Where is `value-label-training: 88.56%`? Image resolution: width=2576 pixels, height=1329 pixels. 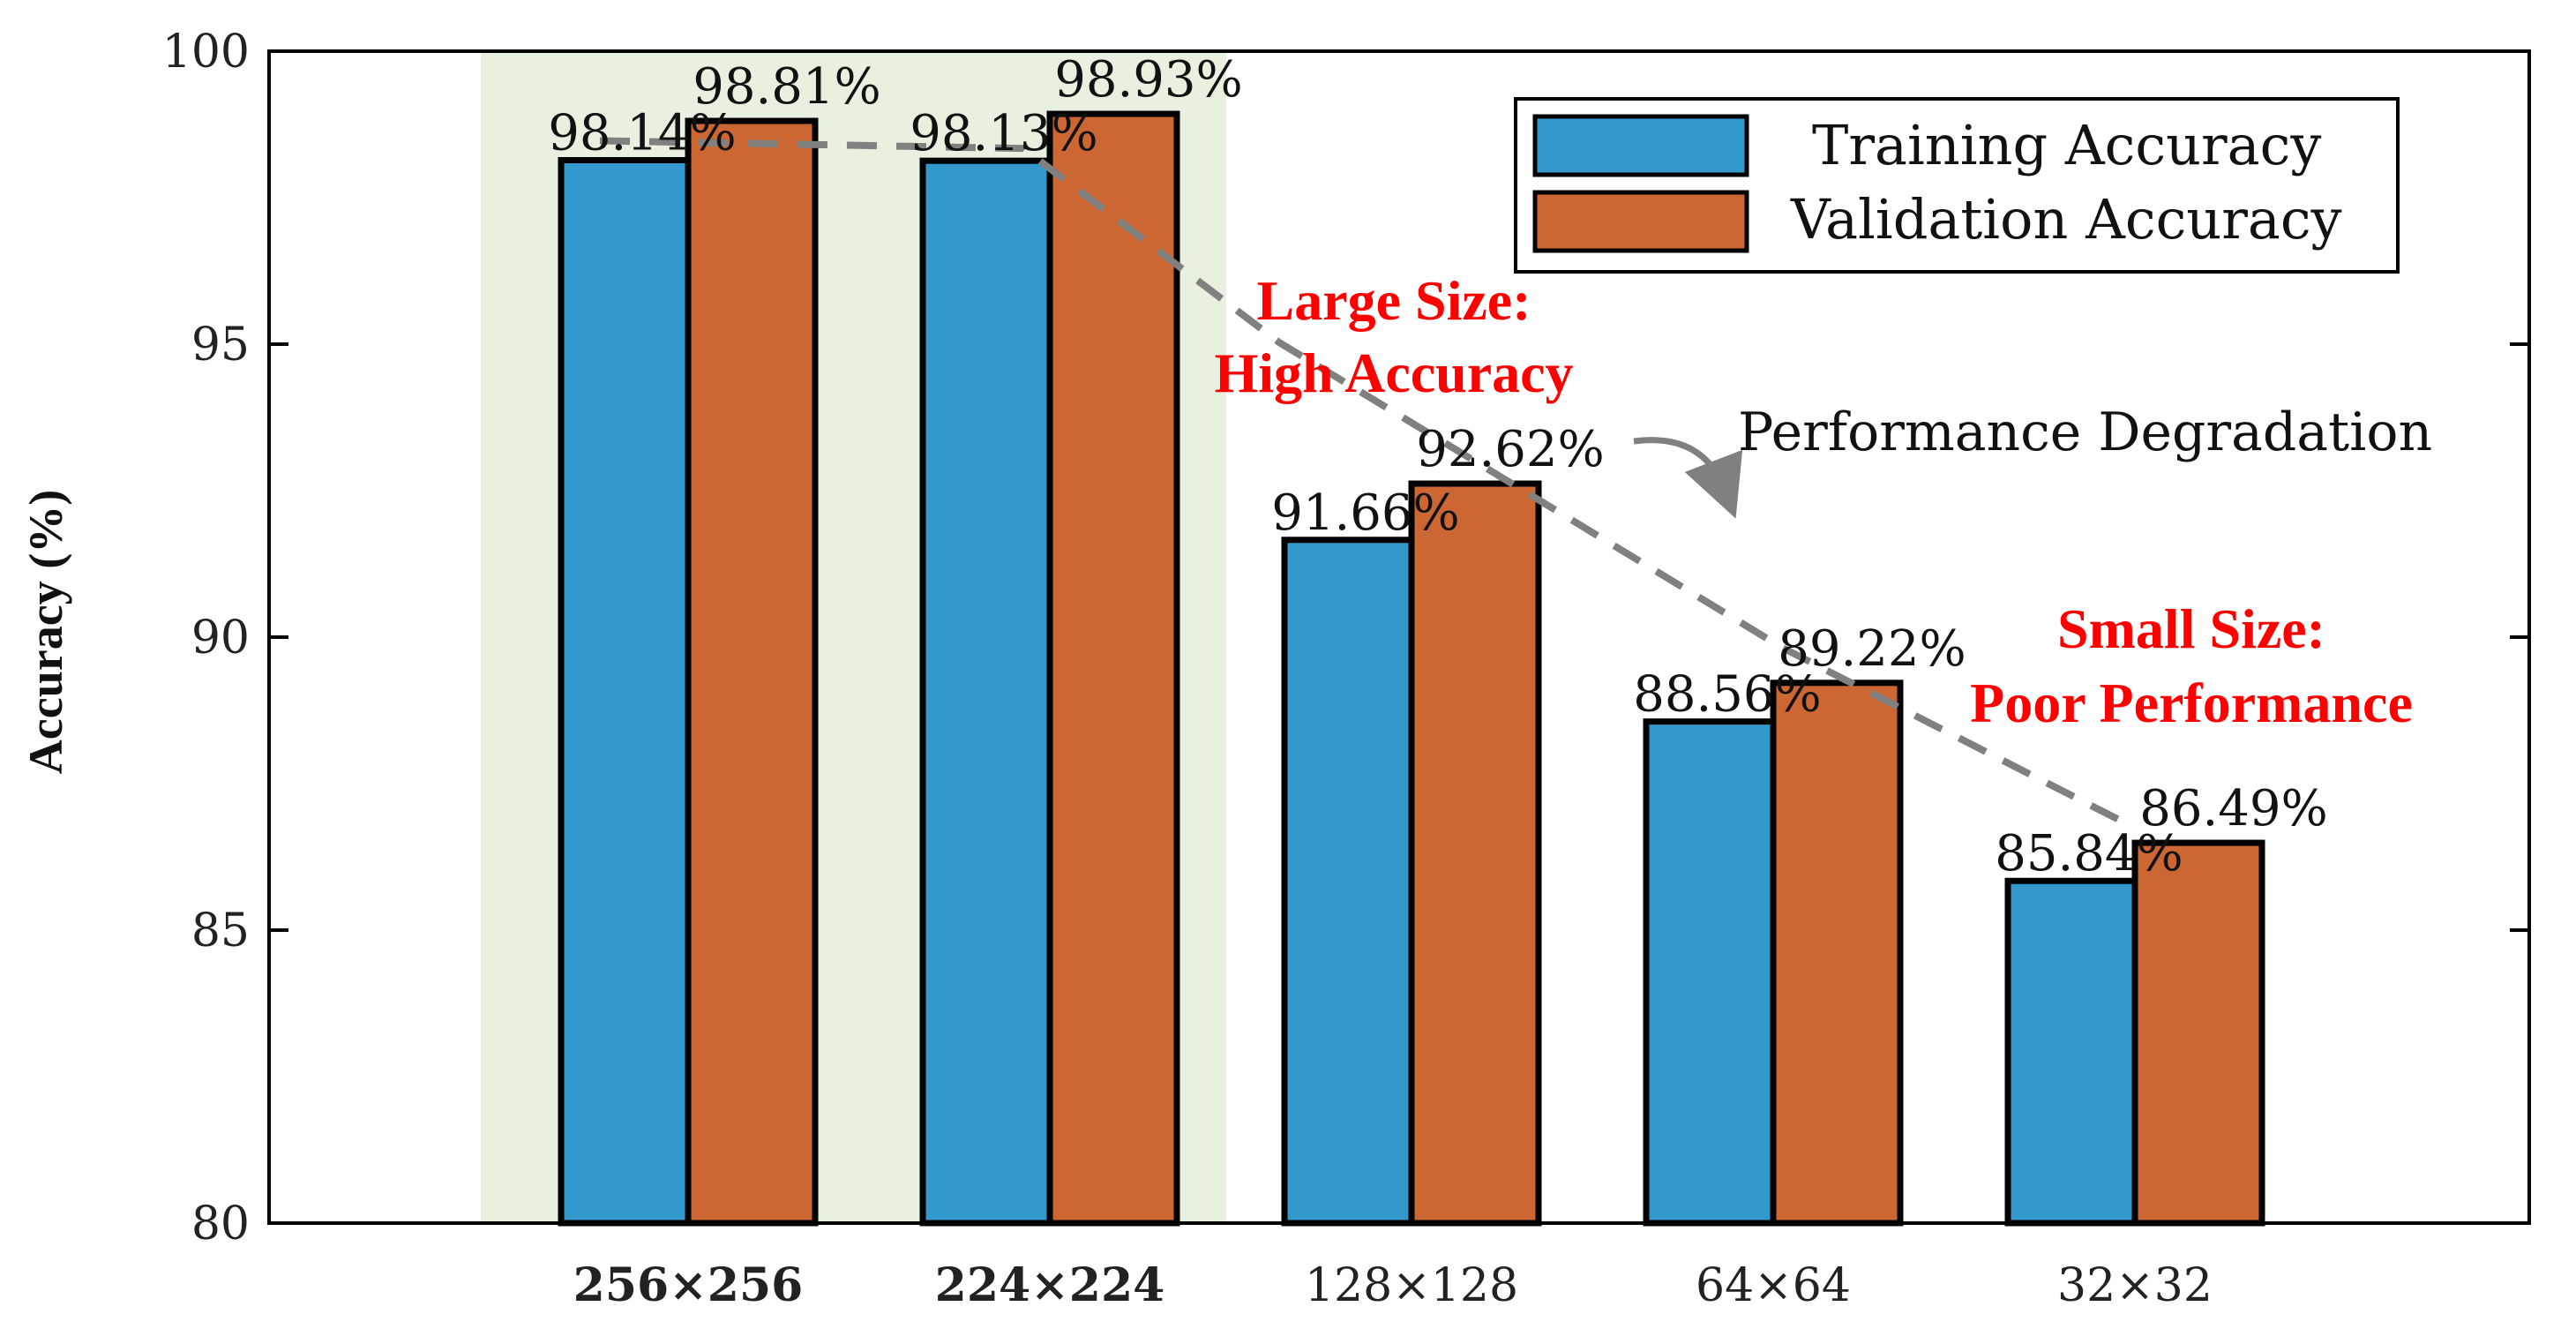
value-label-training: 88.56% is located at coordinates (1728, 695).